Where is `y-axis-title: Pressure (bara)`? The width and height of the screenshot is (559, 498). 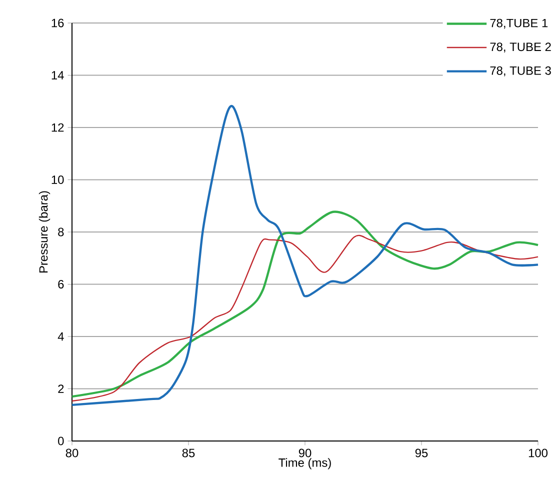
y-axis-title: Pressure (bara) is located at coordinates (44, 232).